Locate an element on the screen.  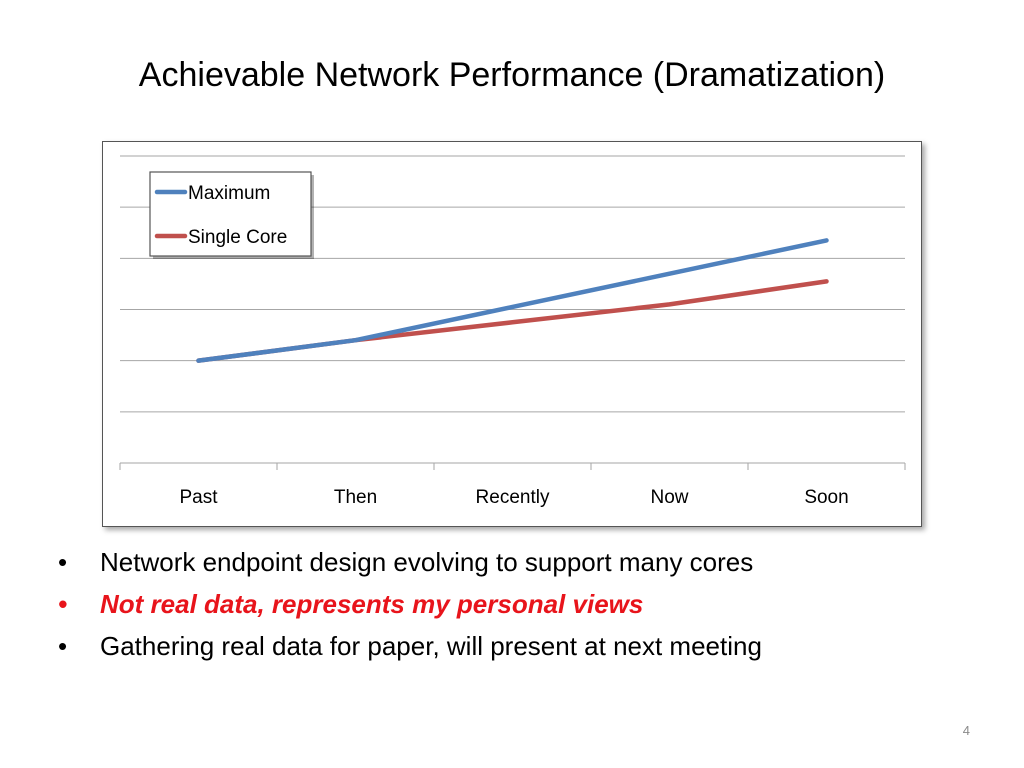
legend-label: Single Core is located at coordinates (237, 237).